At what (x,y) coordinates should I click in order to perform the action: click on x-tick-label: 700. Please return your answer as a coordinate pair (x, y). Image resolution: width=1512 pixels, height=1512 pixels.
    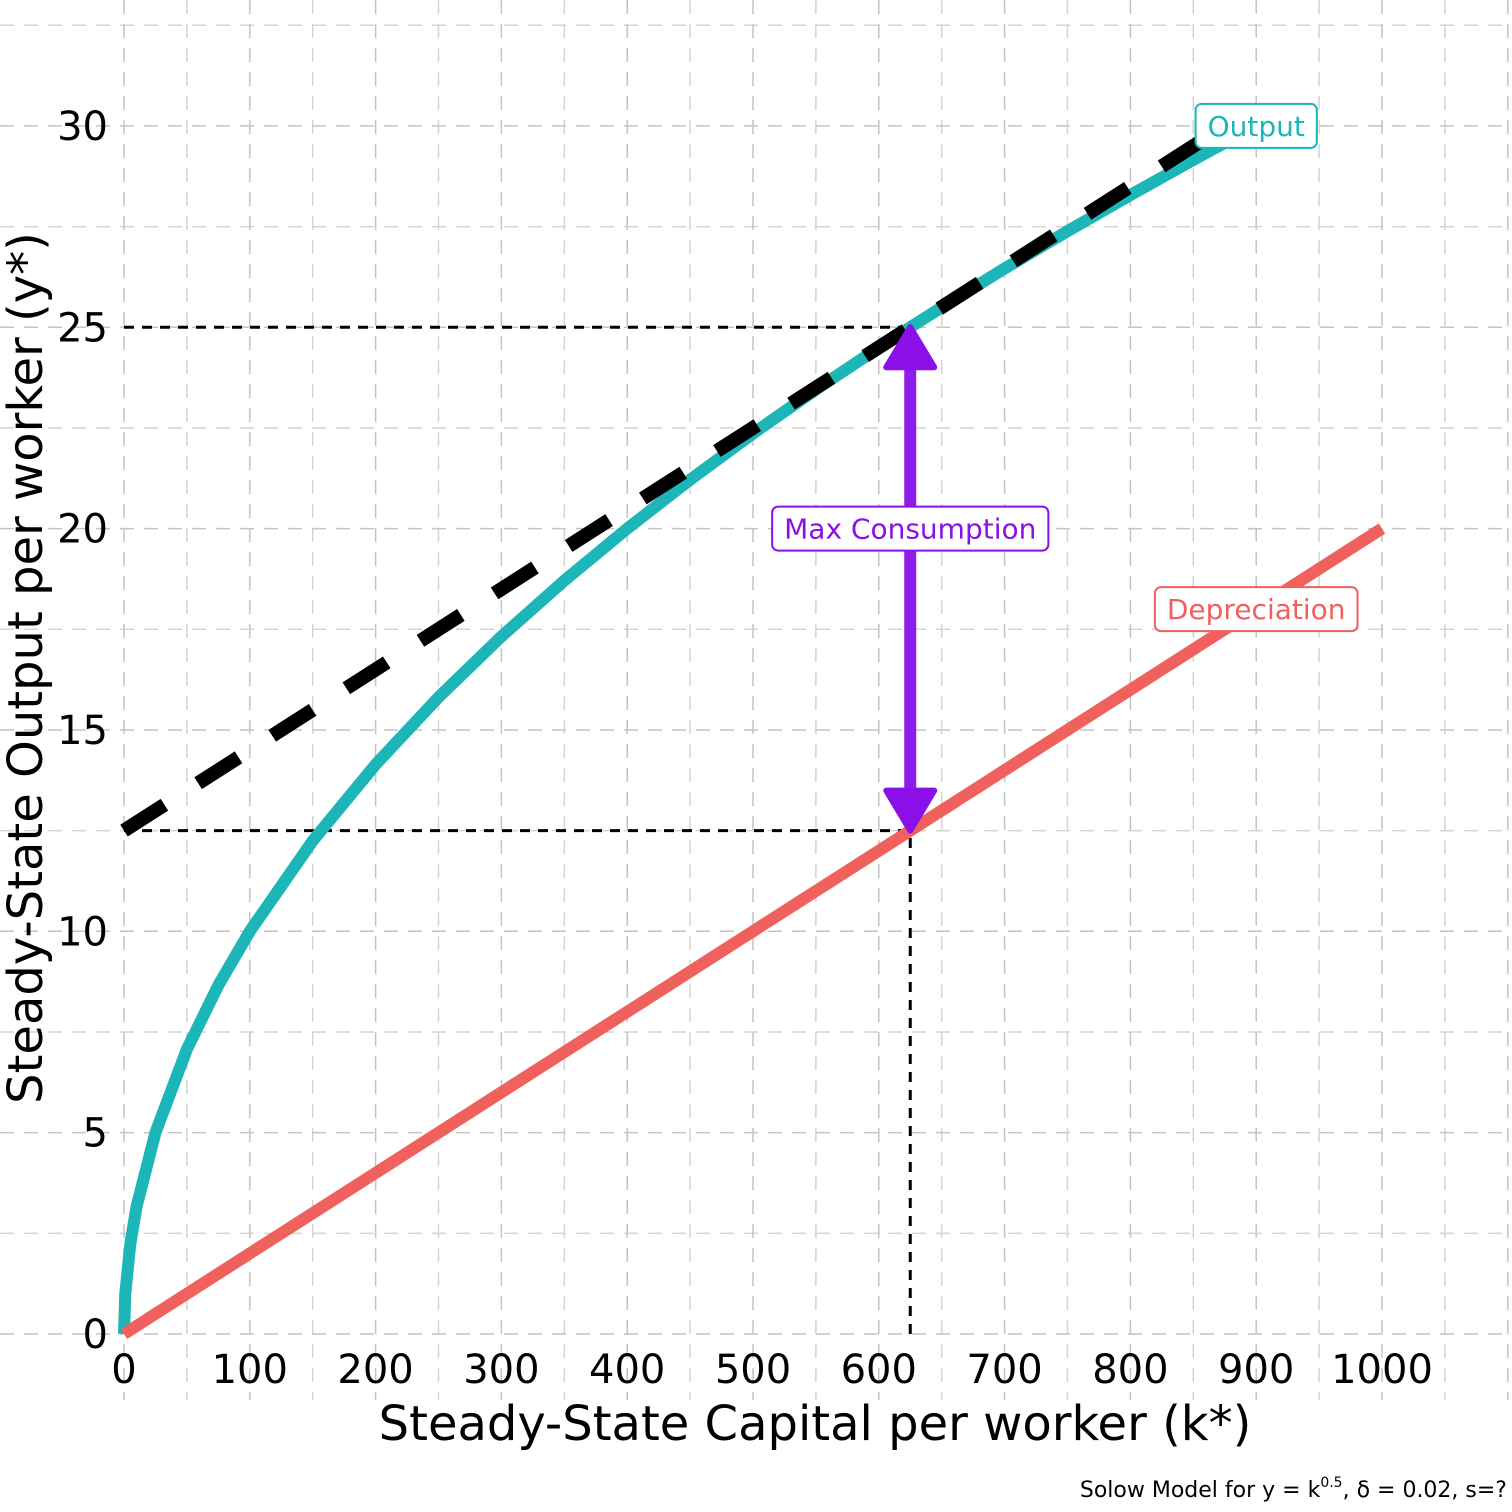
    Looking at the image, I should click on (1004, 1370).